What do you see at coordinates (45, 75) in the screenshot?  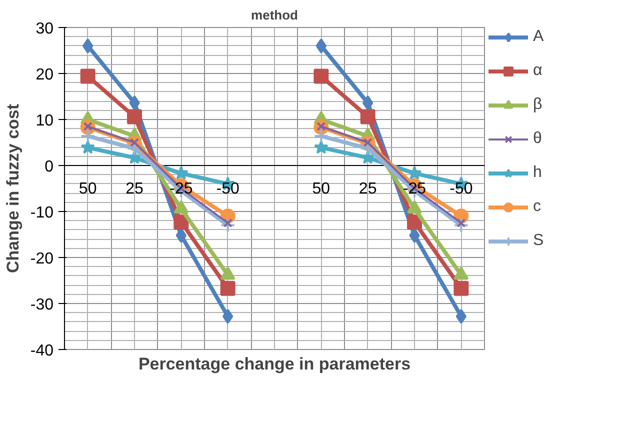 I see `y-tick-label: 20` at bounding box center [45, 75].